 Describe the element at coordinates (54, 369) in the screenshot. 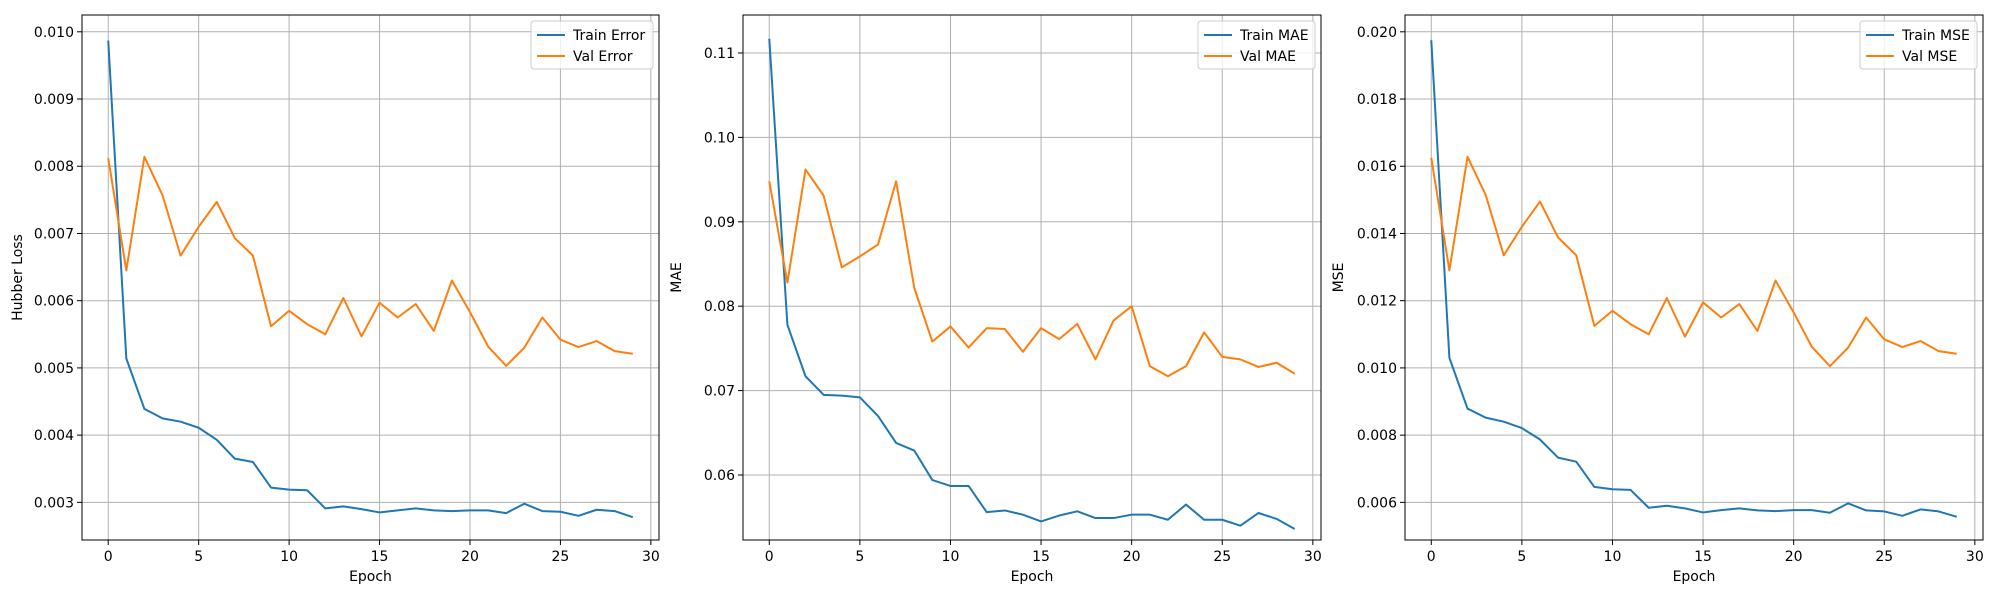

I see `y-tick-label: 0.005` at that location.